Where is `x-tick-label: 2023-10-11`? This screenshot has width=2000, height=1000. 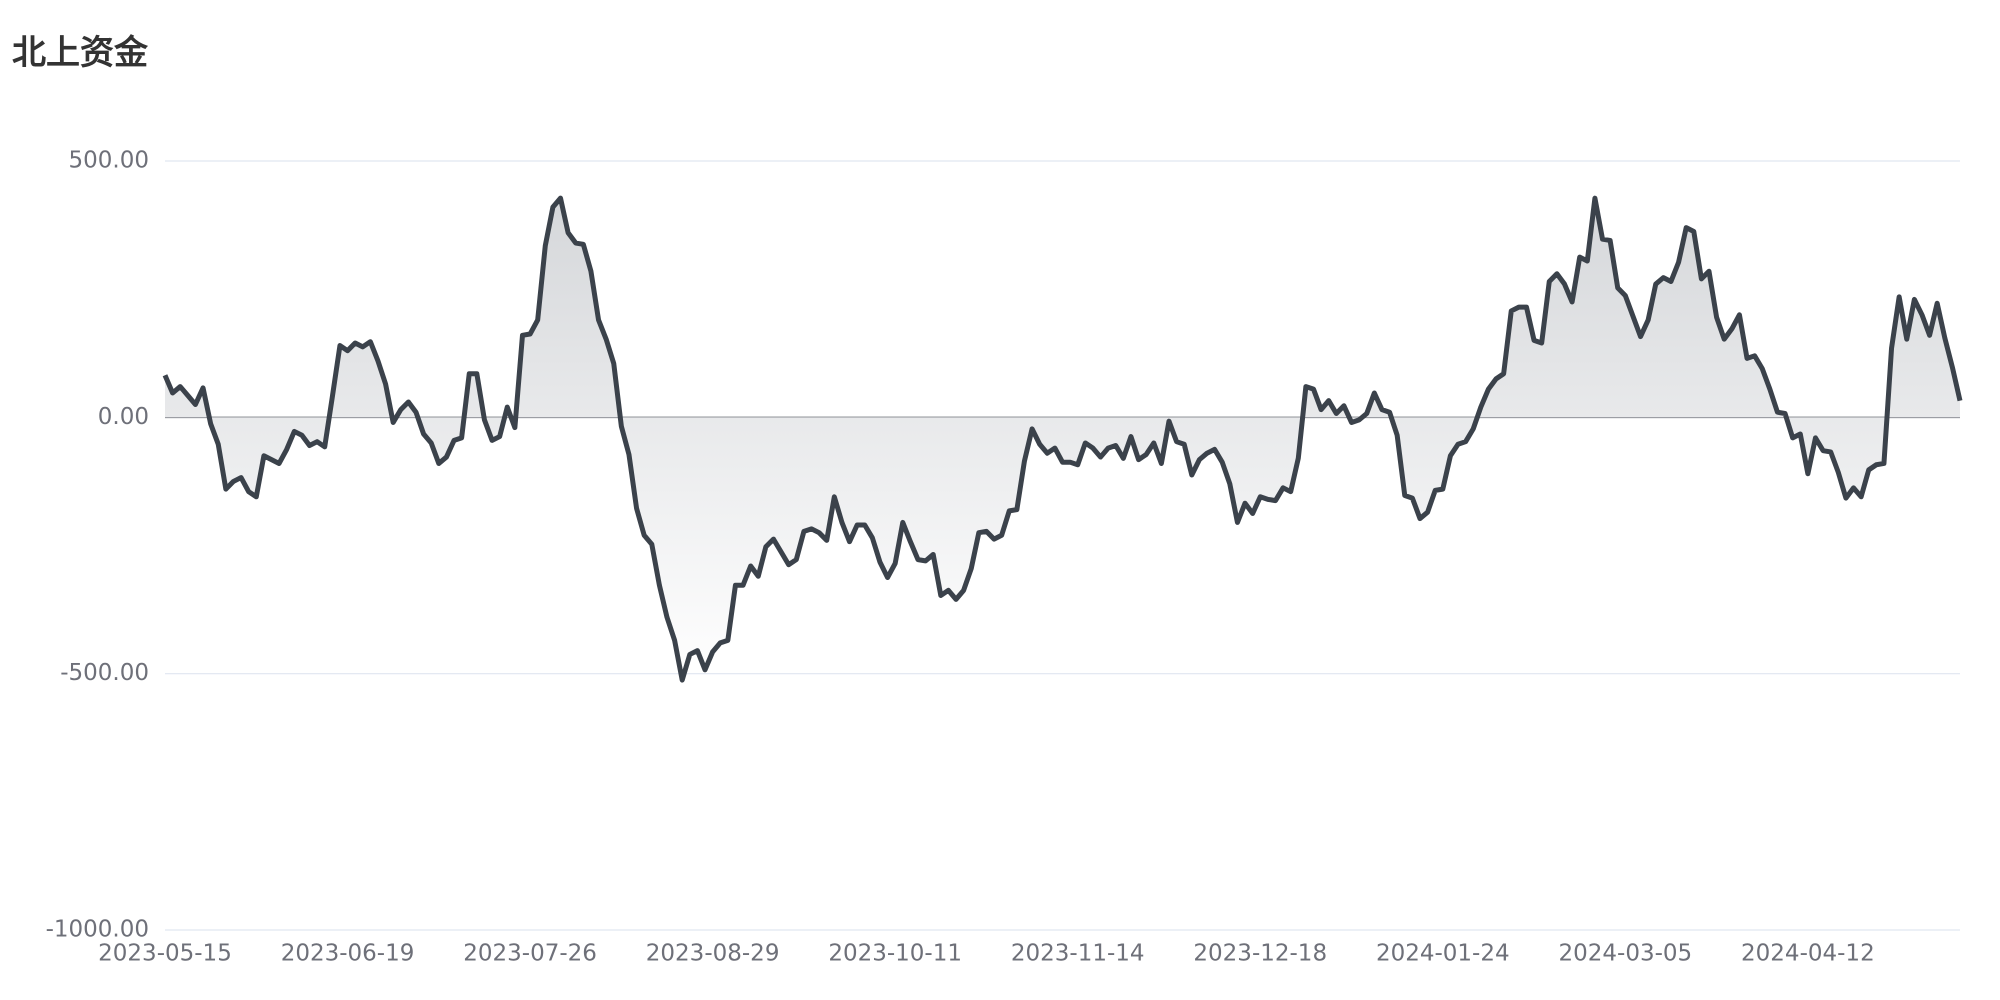 x-tick-label: 2023-10-11 is located at coordinates (895, 954).